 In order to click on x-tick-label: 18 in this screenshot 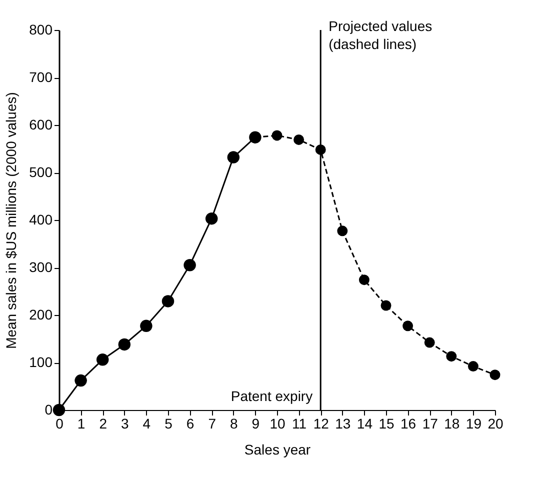, I will do `click(452, 424)`.